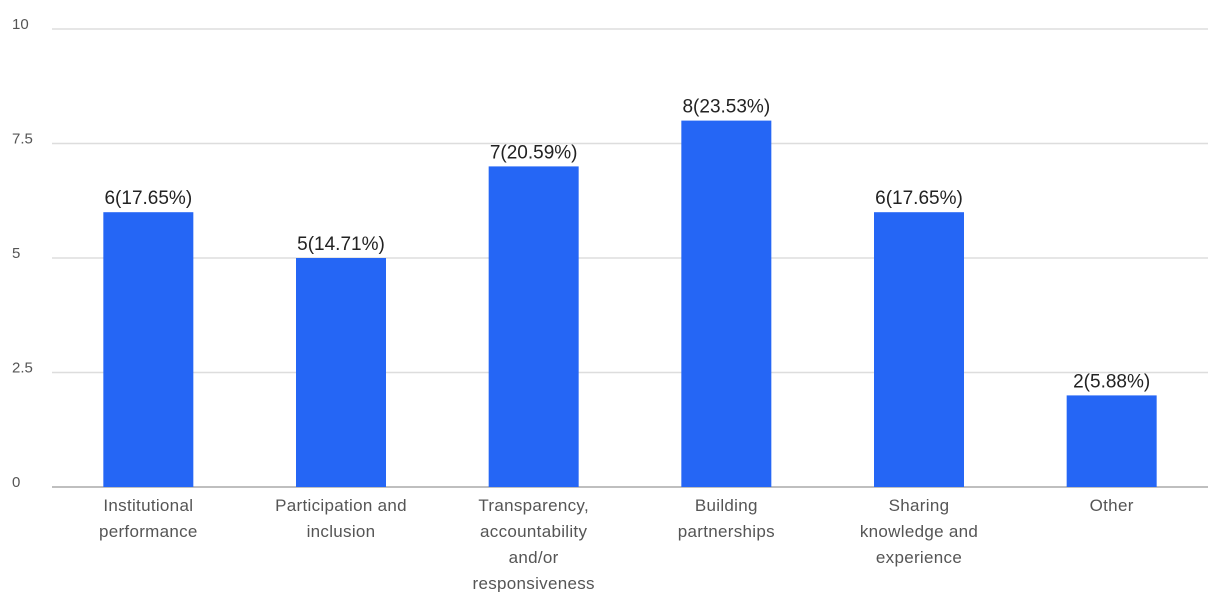 Image resolution: width=1208 pixels, height=592 pixels. Describe the element at coordinates (726, 107) in the screenshot. I see `value-label: 8(23.53%)` at that location.